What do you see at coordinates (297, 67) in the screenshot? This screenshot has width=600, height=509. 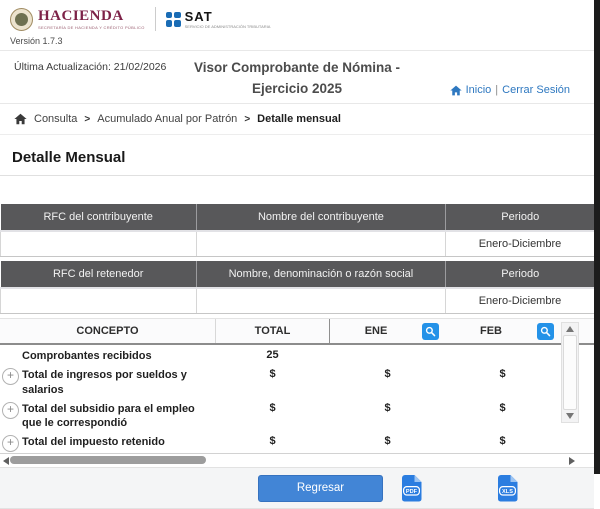 I see `app-title-line1: Visor Comprobante de Nómina -` at bounding box center [297, 67].